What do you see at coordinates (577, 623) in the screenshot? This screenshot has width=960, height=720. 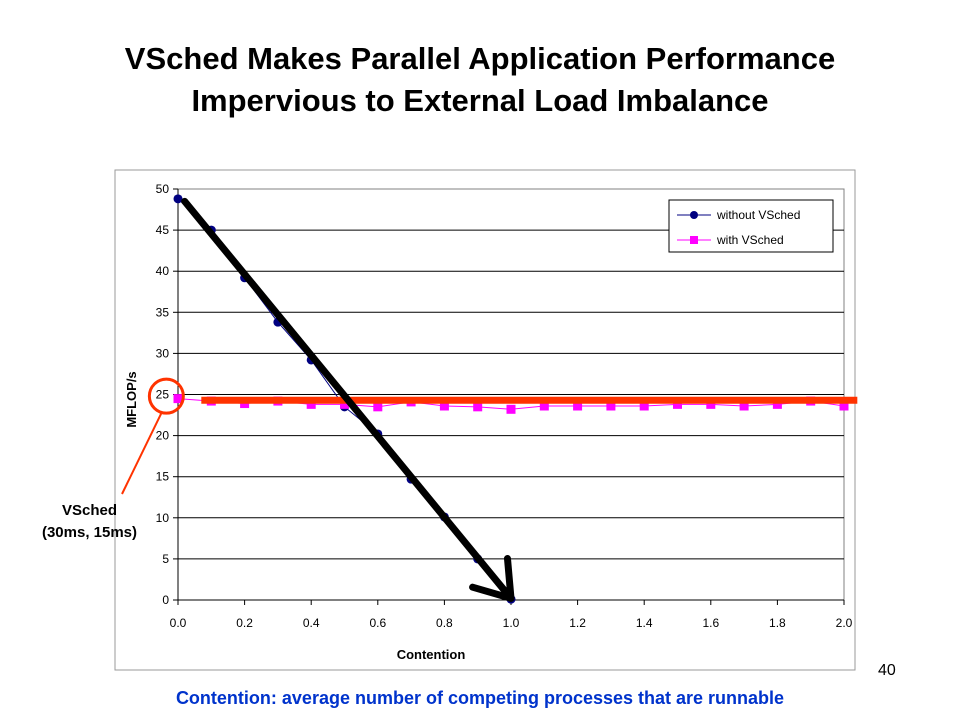 I see `x-tick-label-1.2: 1.2` at bounding box center [577, 623].